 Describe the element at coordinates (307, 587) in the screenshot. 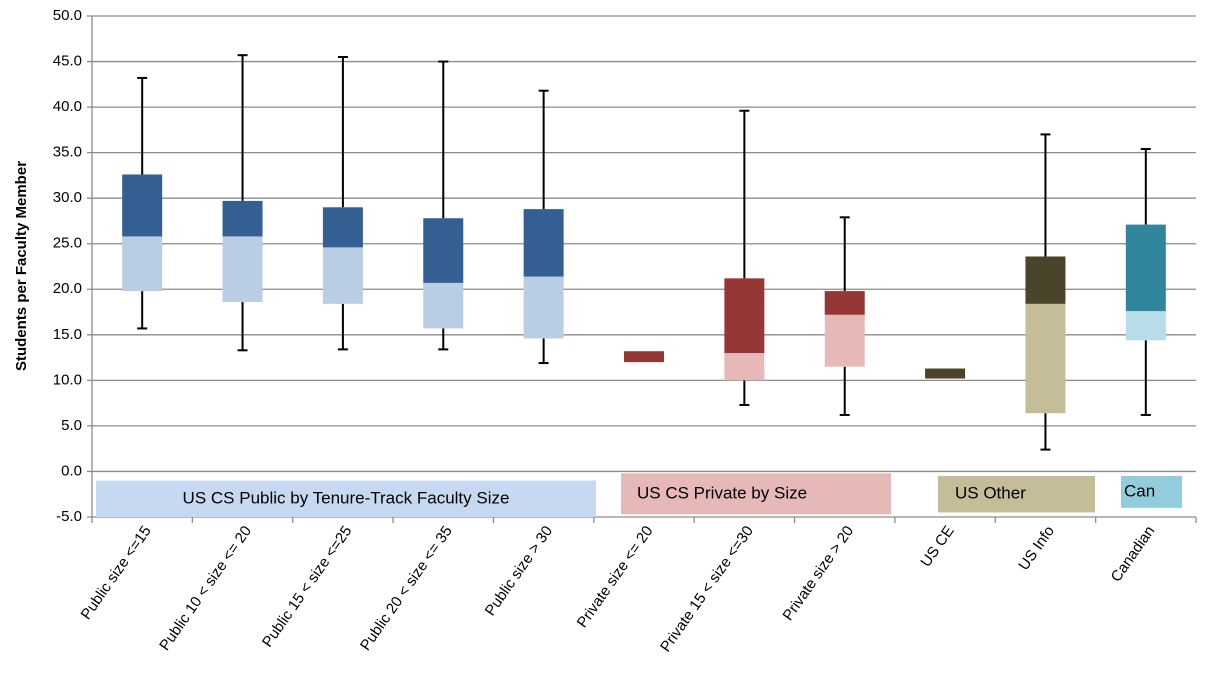

I see `x-tick-label: Public 15 < size <=25` at that location.